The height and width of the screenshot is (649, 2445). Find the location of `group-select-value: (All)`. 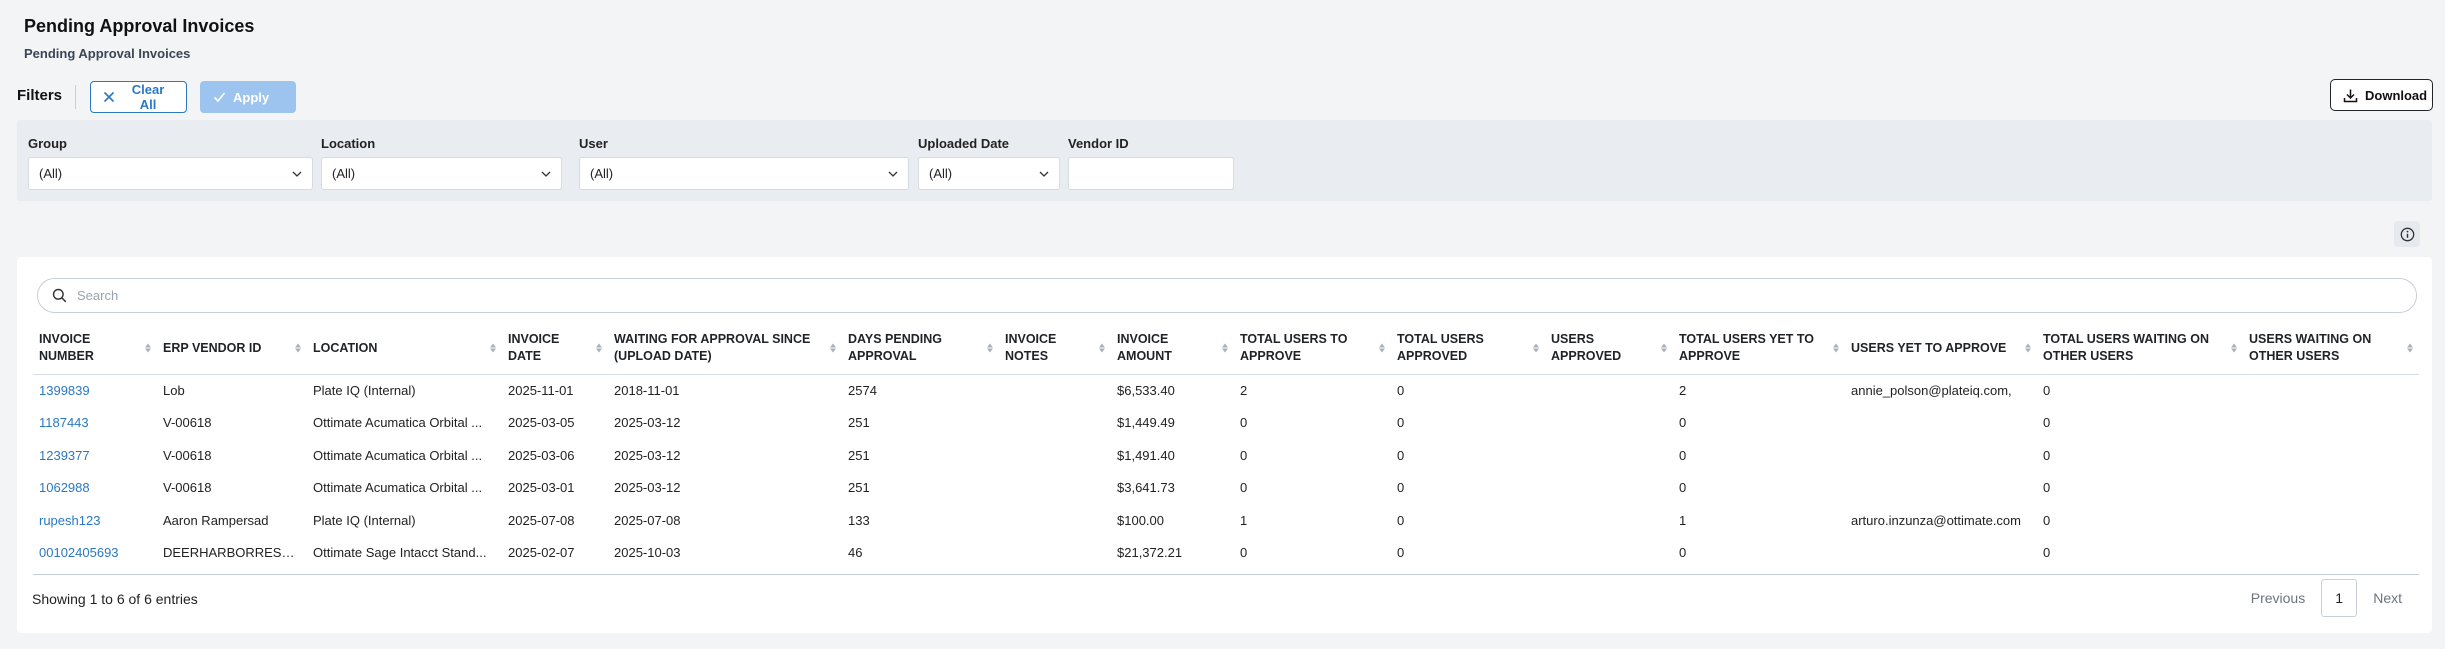

group-select-value: (All) is located at coordinates (51, 173).